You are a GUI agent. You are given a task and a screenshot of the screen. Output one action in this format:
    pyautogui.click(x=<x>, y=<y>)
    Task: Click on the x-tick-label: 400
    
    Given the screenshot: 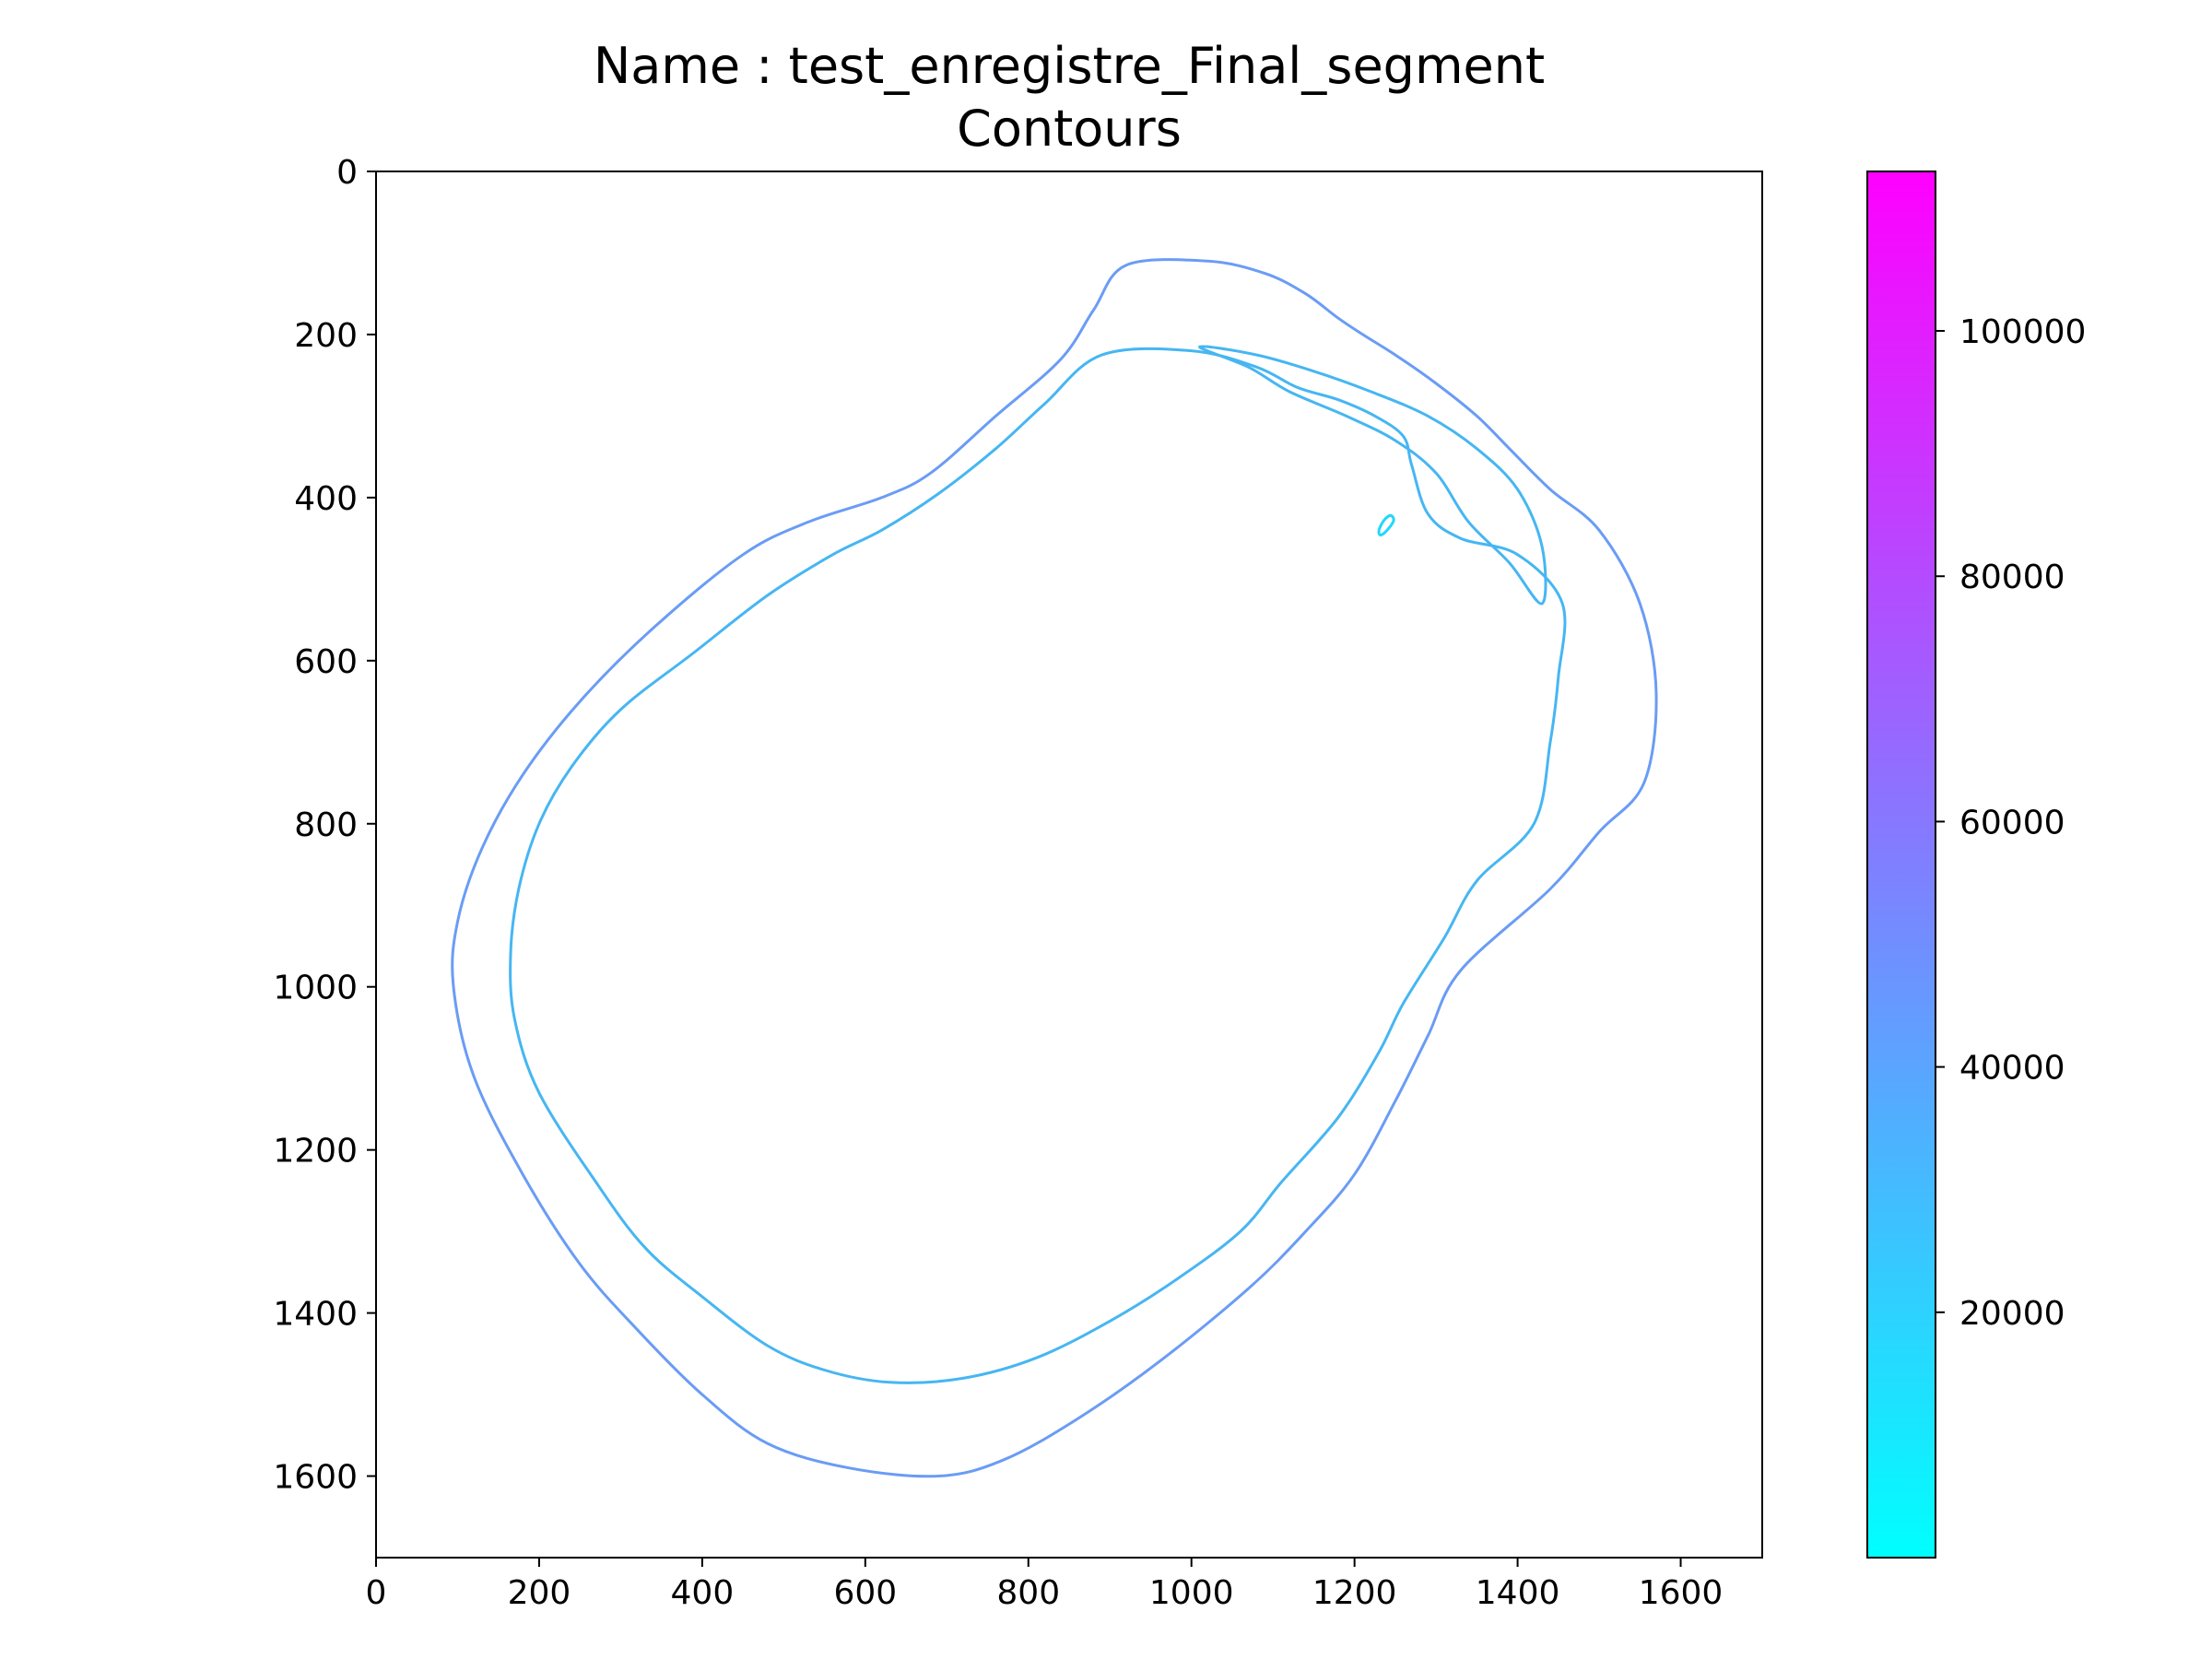 What is the action you would take?
    pyautogui.click(x=703, y=1593)
    